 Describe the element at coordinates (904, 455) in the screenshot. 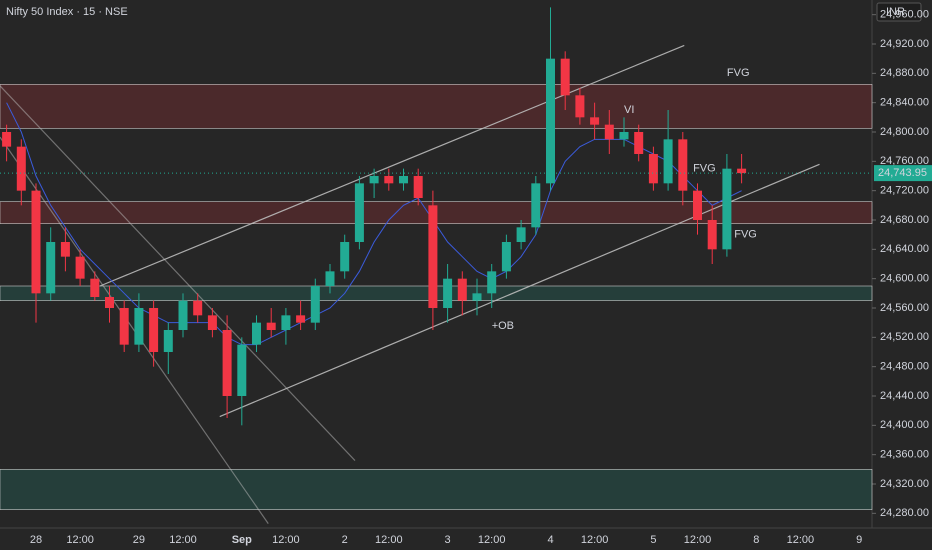

I see `y-tick-label: 24,360.00` at that location.